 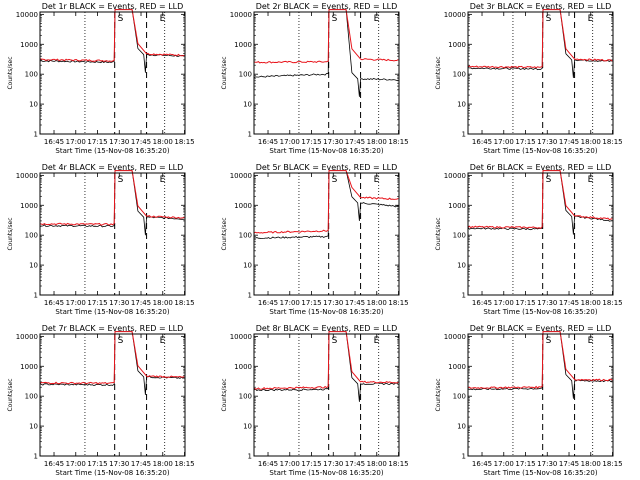 What do you see at coordinates (541, 6) in the screenshot?
I see `panel-title: Det 3r BLACK = Events, RED = LLD` at bounding box center [541, 6].